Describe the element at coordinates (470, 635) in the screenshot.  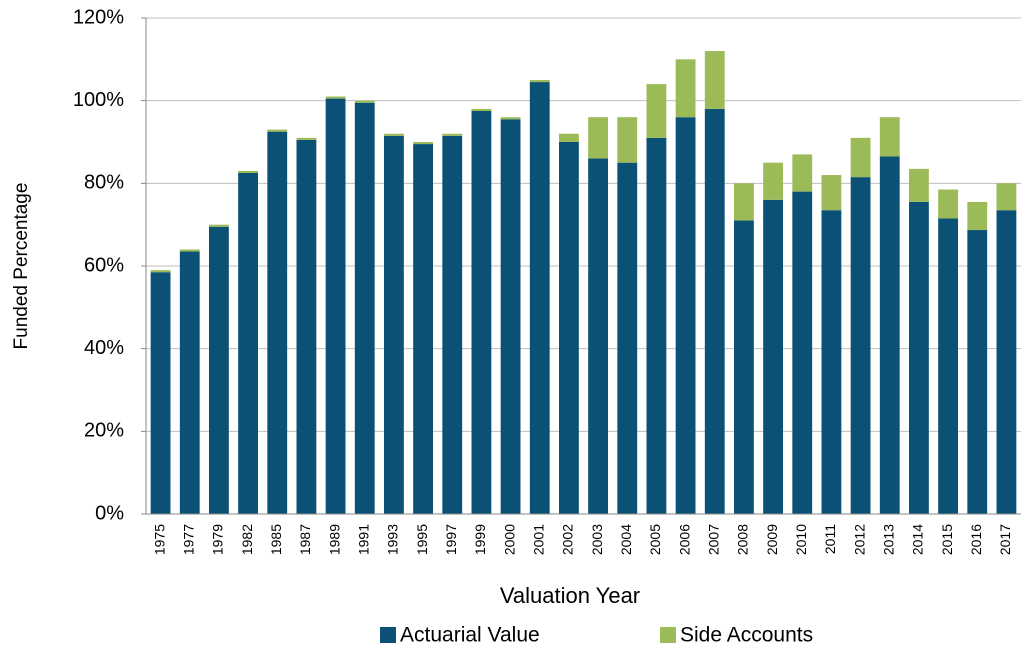
I see `legend-label: Actuarial Value` at that location.